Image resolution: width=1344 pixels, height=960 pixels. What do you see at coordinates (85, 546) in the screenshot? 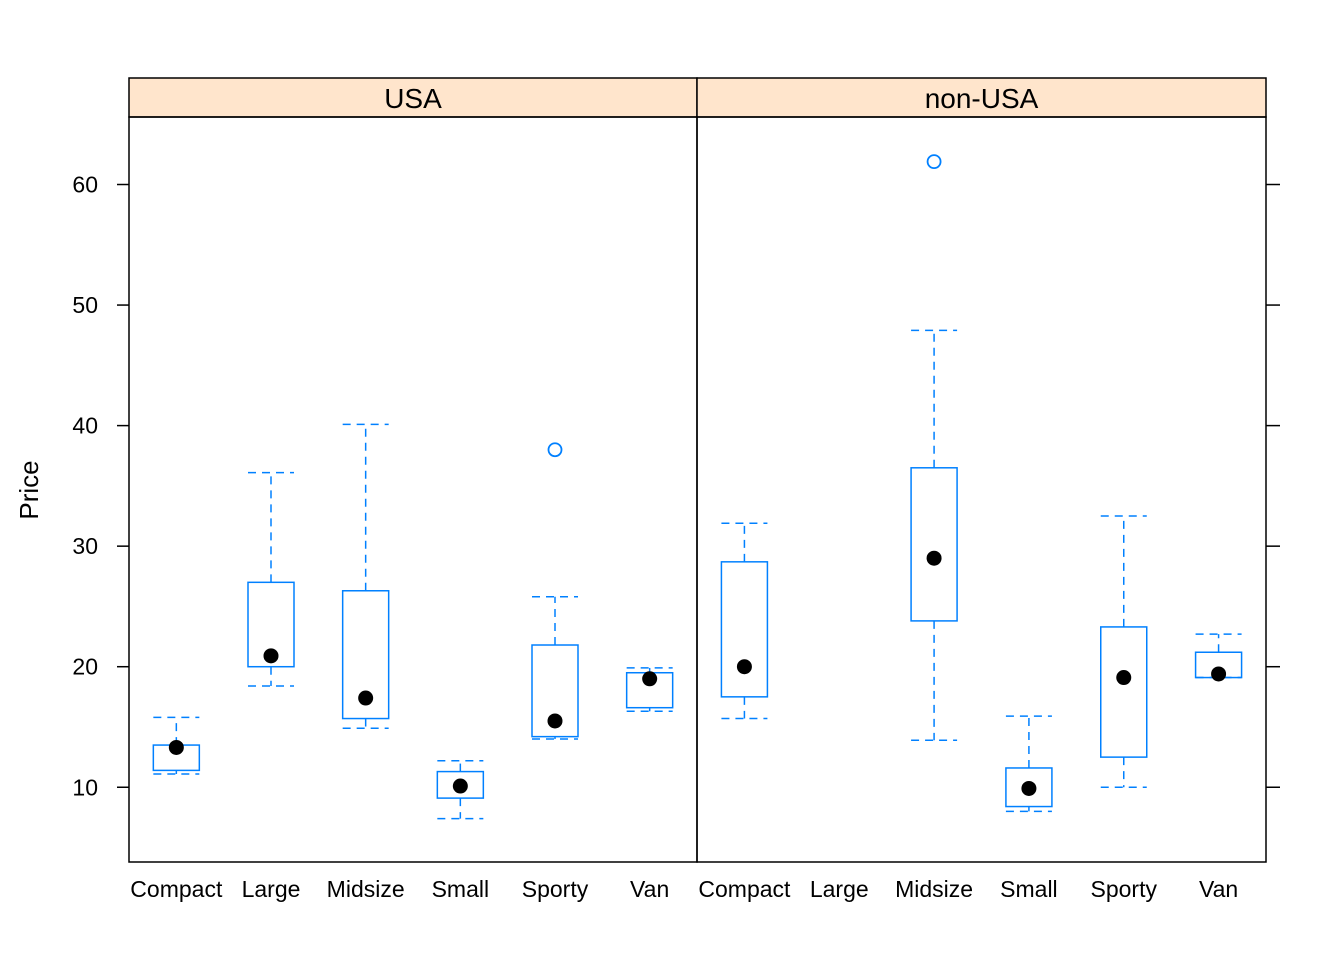
I see `y-tick-label: 30` at bounding box center [85, 546].